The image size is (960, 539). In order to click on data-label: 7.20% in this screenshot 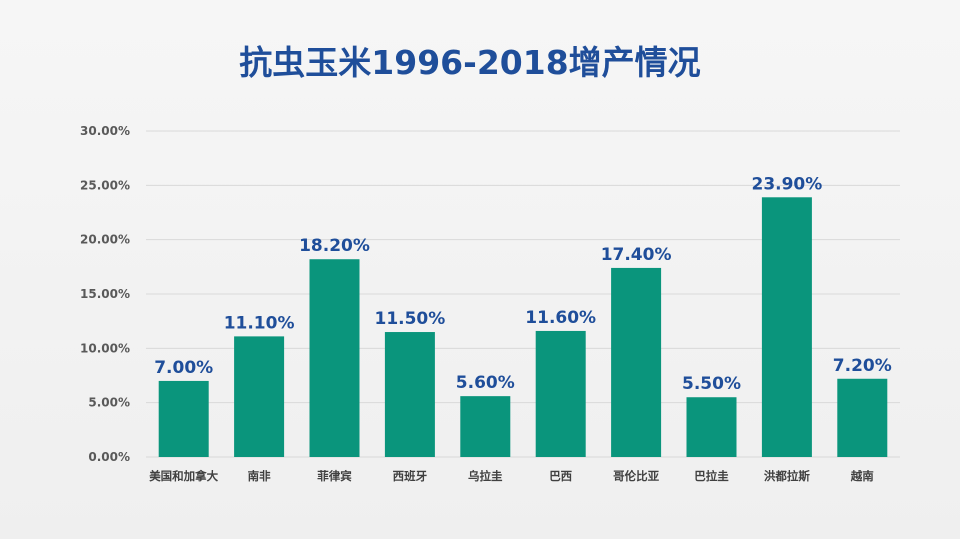, I will do `click(862, 366)`.